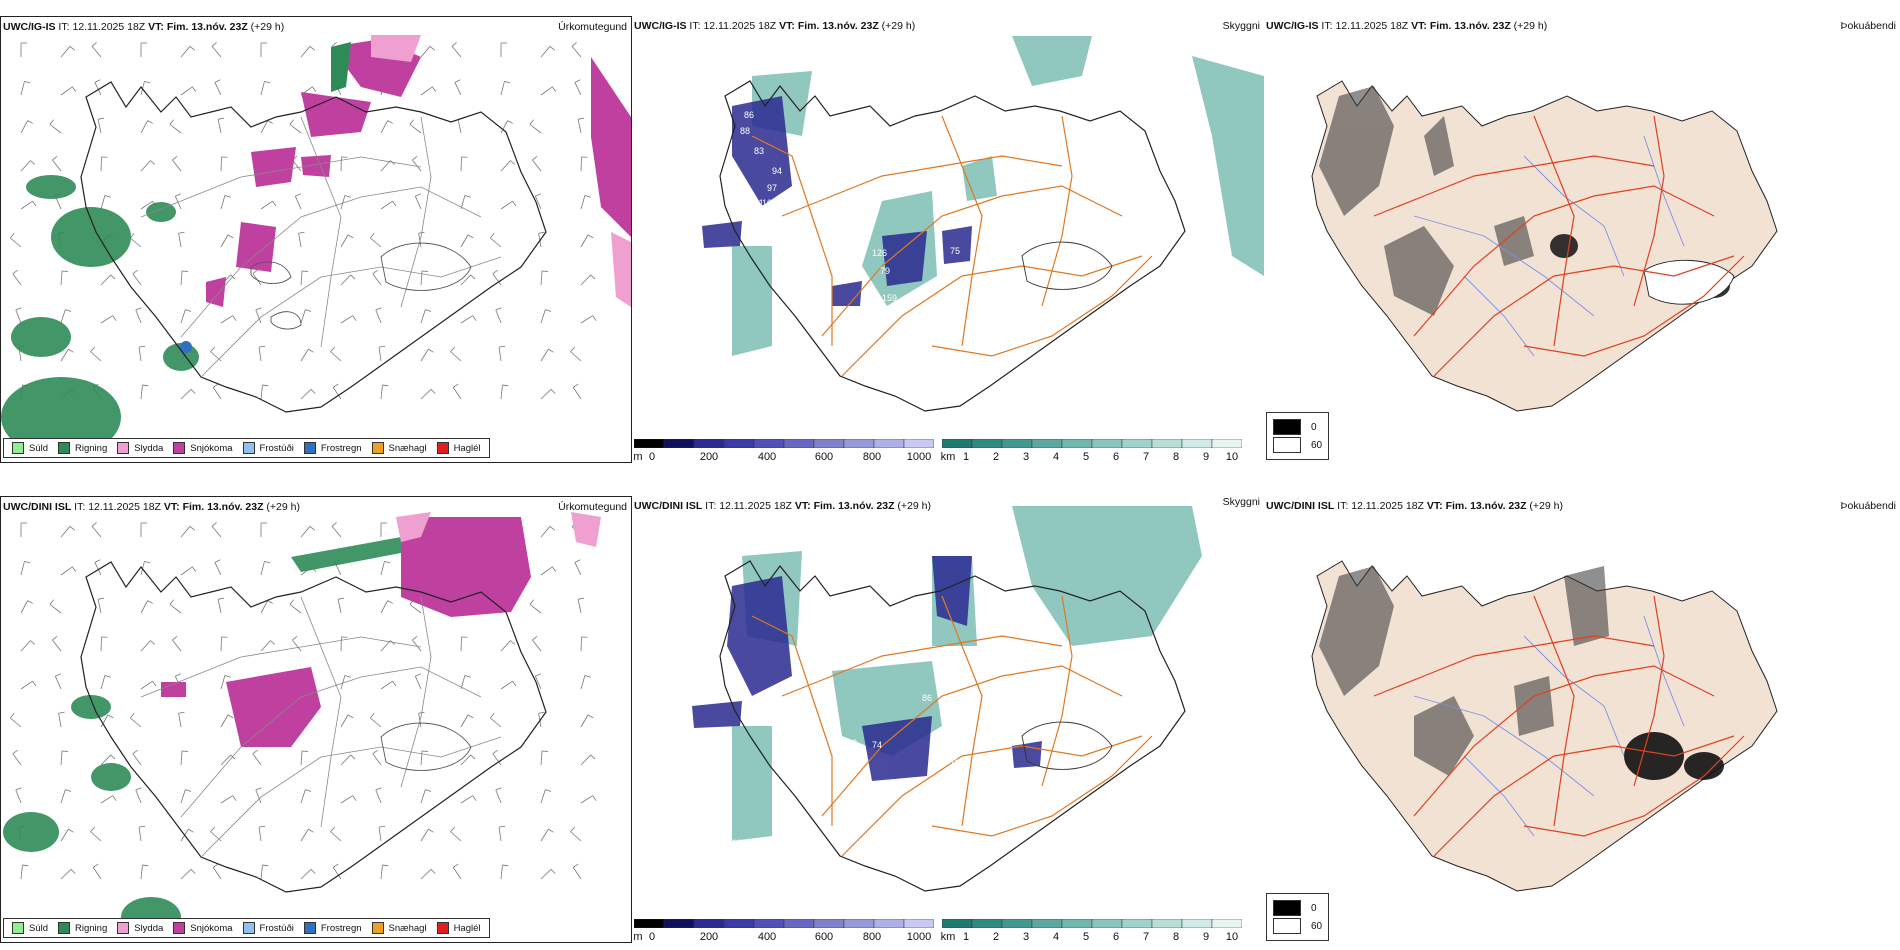 The image size is (1900, 950). What do you see at coordinates (467, 928) in the screenshot?
I see `legend-label: Haglél` at bounding box center [467, 928].